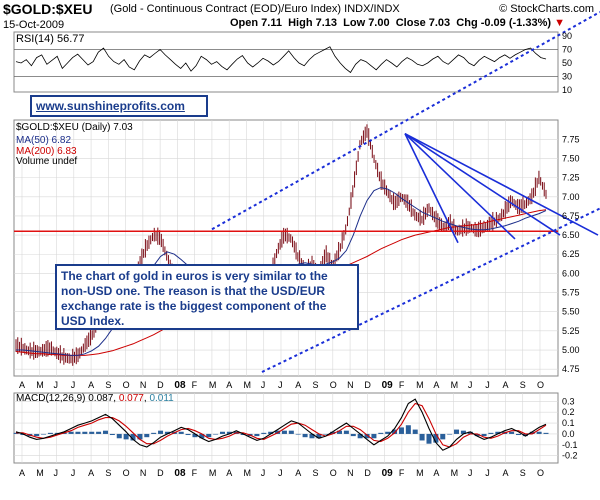  What do you see at coordinates (180, 473) in the screenshot?
I see `macd-x-tick-label: 08` at bounding box center [180, 473].